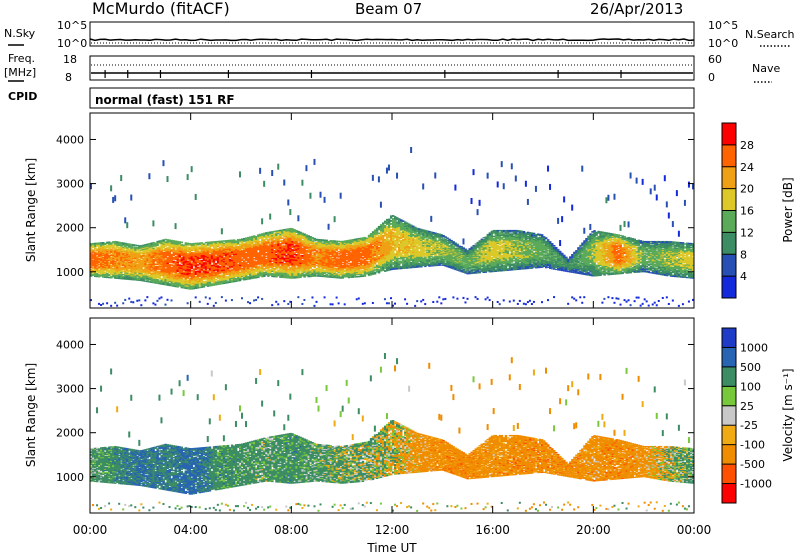  What do you see at coordinates (165, 100) in the screenshot?
I see `mode-label: normal (fast) 151 RF` at bounding box center [165, 100].